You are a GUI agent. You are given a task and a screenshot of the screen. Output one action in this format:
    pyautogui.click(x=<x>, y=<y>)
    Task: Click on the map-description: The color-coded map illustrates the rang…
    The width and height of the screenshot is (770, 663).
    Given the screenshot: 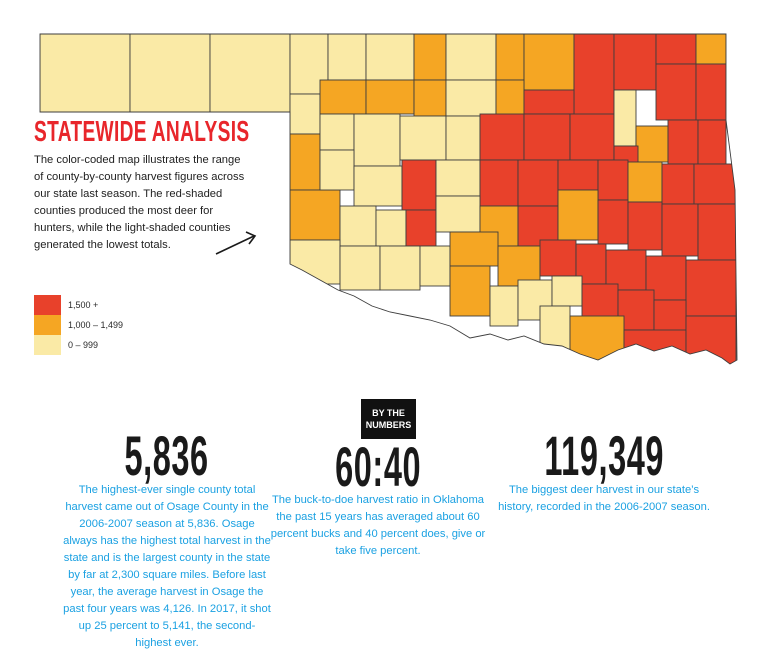 What is the action you would take?
    pyautogui.click(x=139, y=202)
    